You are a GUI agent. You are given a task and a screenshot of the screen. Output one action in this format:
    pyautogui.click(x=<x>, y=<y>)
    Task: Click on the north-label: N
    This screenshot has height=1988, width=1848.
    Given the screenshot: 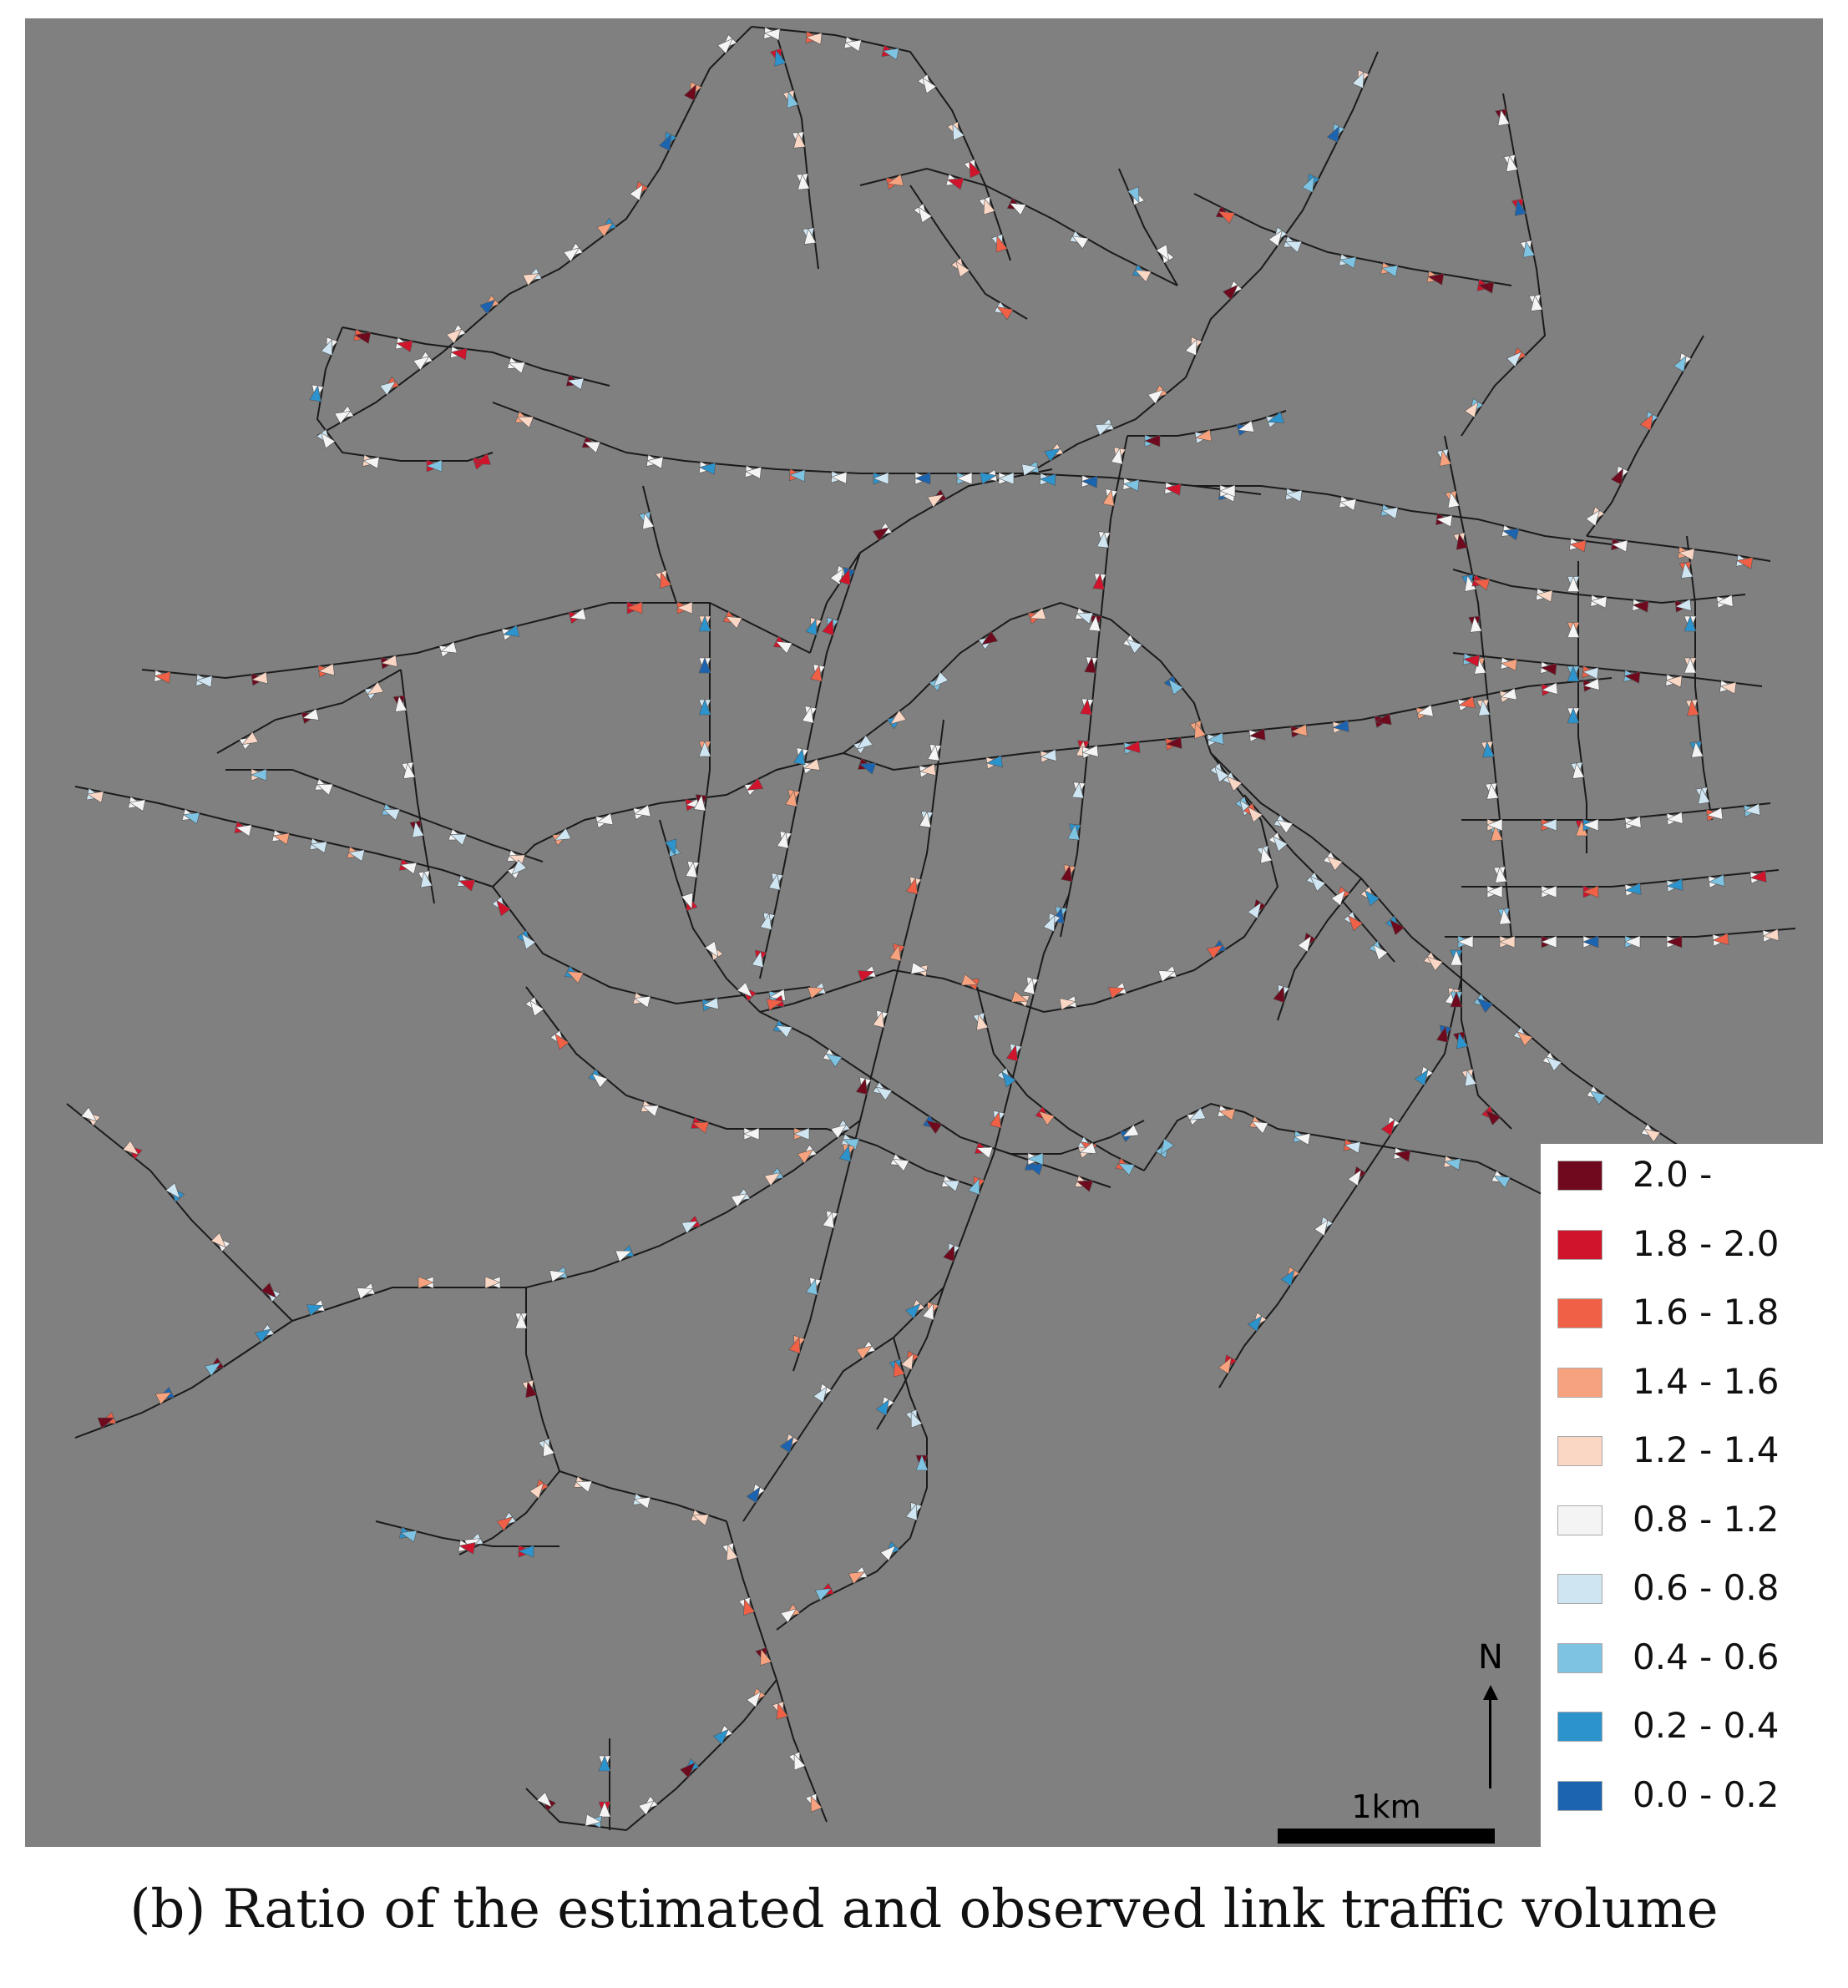 What is the action you would take?
    pyautogui.click(x=1490, y=1657)
    